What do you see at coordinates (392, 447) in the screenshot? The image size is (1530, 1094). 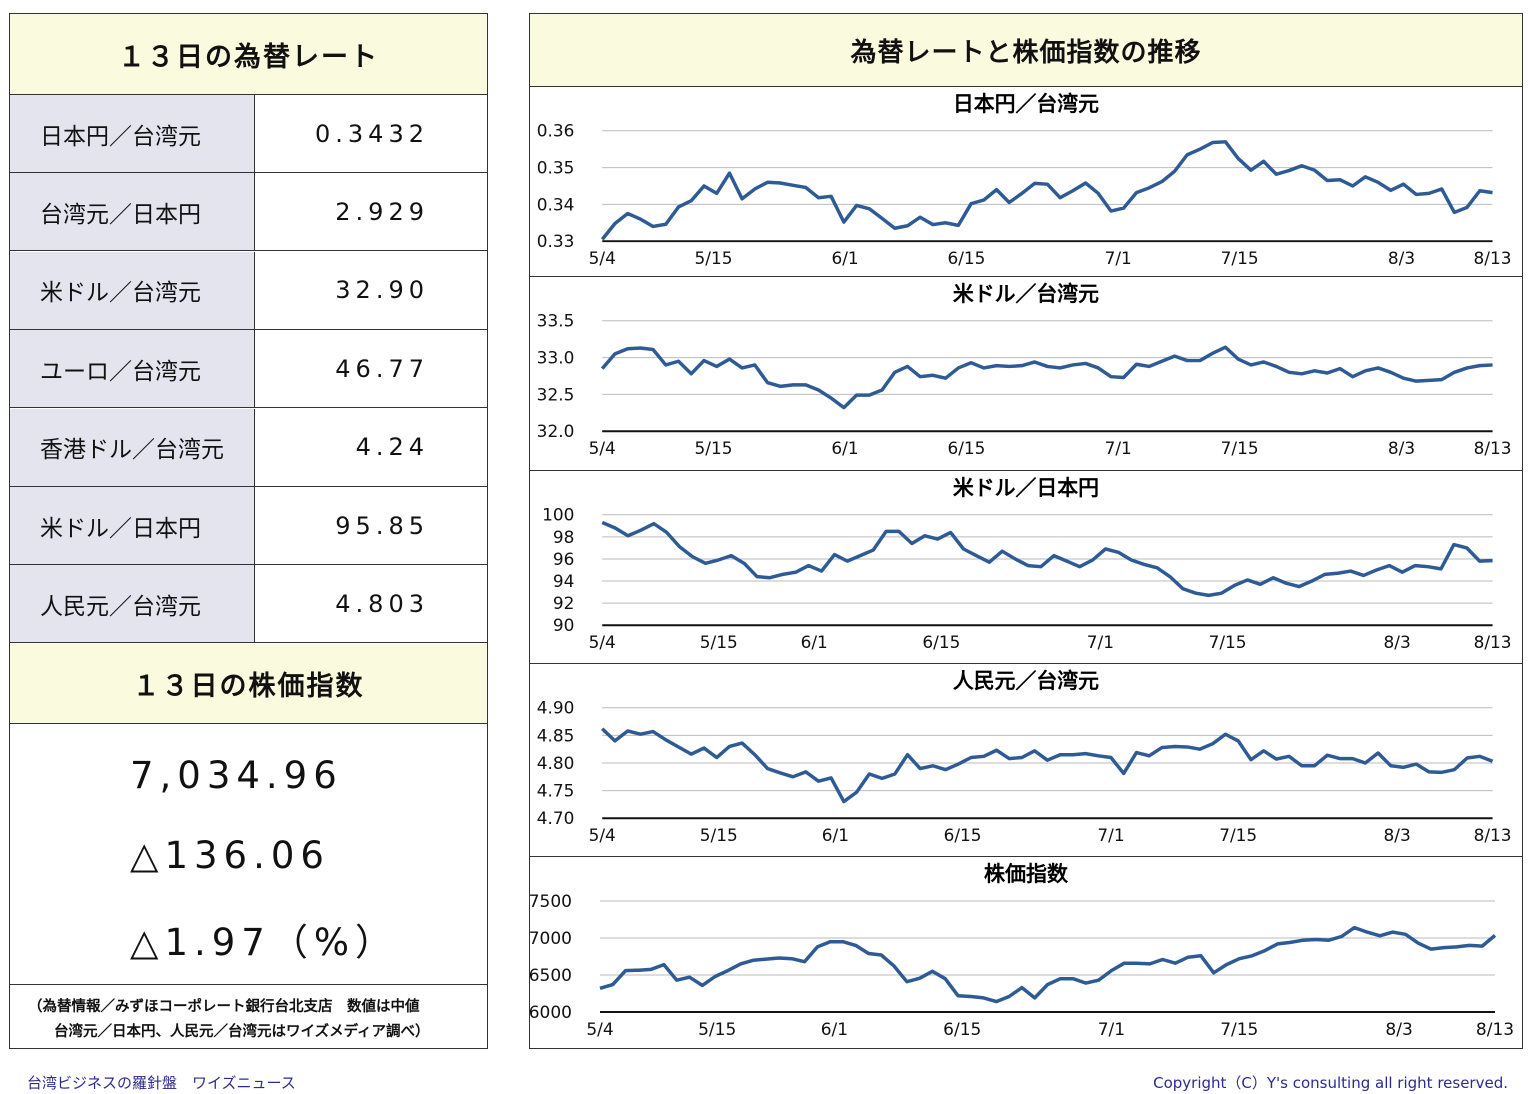 I see `rate-value: 4.24` at bounding box center [392, 447].